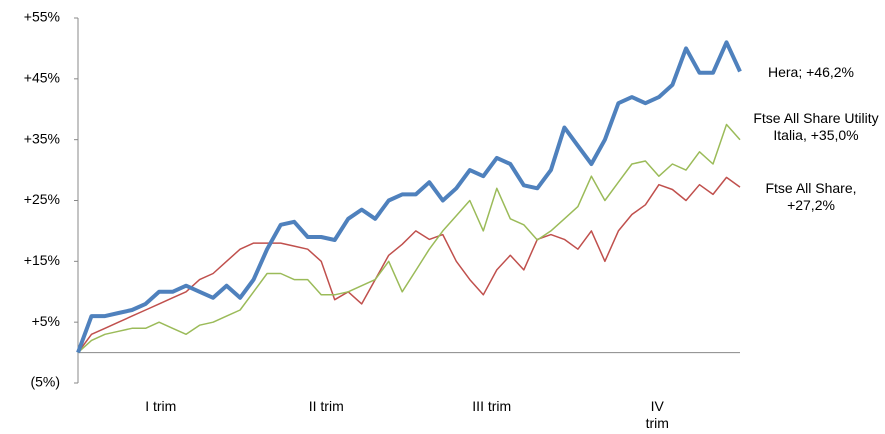 The height and width of the screenshot is (434, 885). Describe the element at coordinates (811, 196) in the screenshot. I see `series-label: Ftse All Share, +27,2%` at that location.